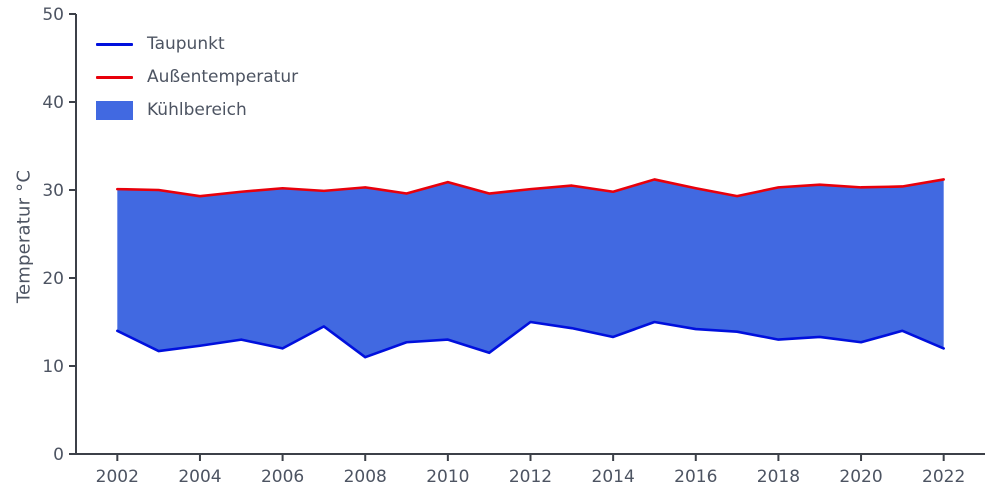  Describe the element at coordinates (114, 44) in the screenshot. I see `taupunkt-line-swatch` at that location.